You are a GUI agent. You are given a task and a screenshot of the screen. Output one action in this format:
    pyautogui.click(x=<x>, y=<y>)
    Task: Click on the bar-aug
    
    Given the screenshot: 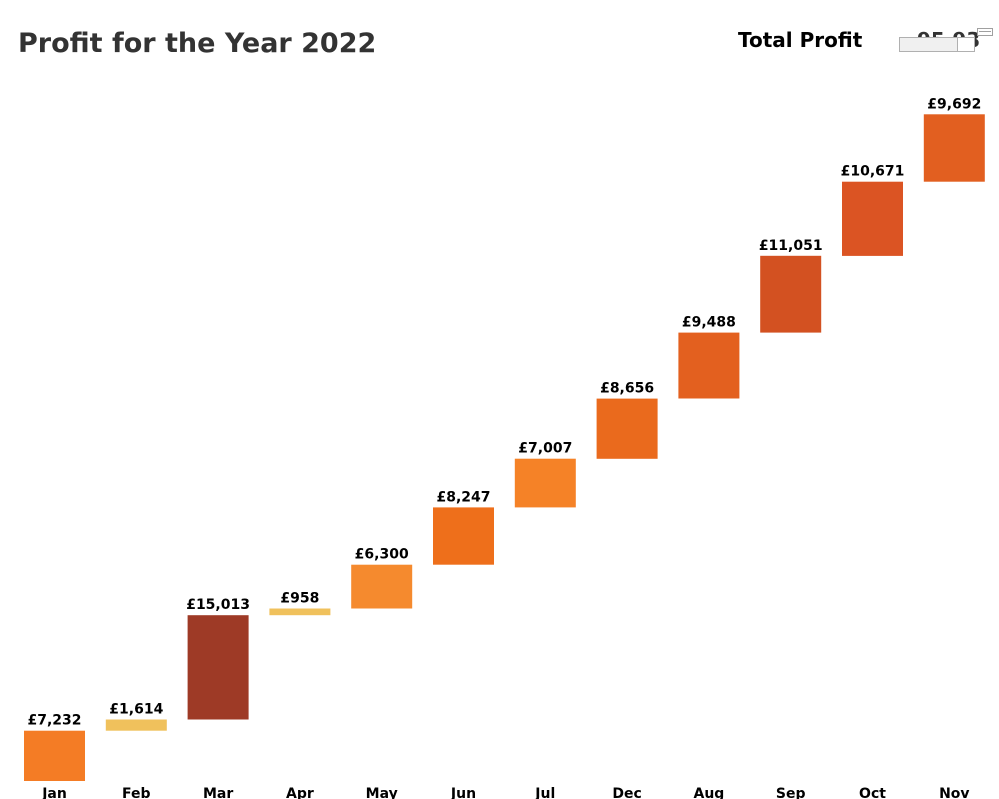 What is the action you would take?
    pyautogui.click(x=709, y=365)
    